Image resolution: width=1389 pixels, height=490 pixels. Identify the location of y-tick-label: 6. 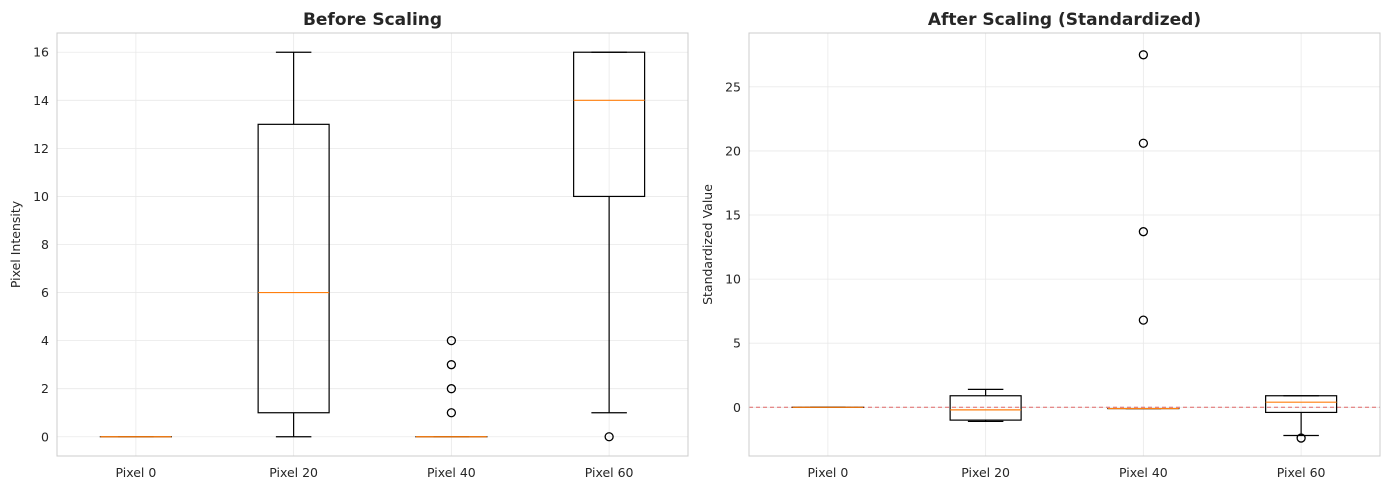
(45, 292).